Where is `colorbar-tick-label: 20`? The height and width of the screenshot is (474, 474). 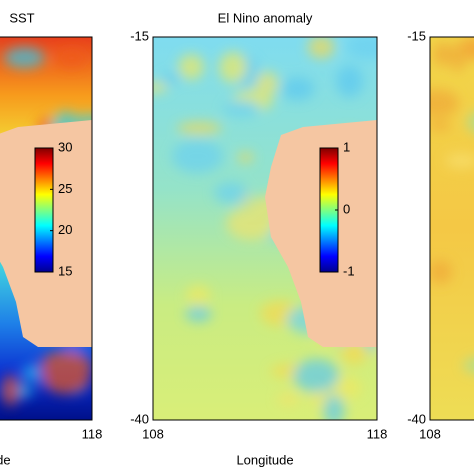
colorbar-tick-label: 20 is located at coordinates (65, 229).